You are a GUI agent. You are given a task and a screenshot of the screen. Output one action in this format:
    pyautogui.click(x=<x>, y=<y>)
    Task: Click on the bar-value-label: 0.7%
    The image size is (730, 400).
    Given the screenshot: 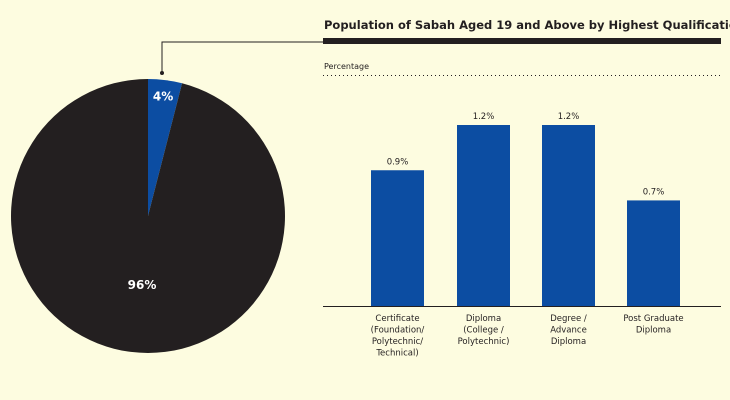 What is the action you would take?
    pyautogui.click(x=654, y=192)
    